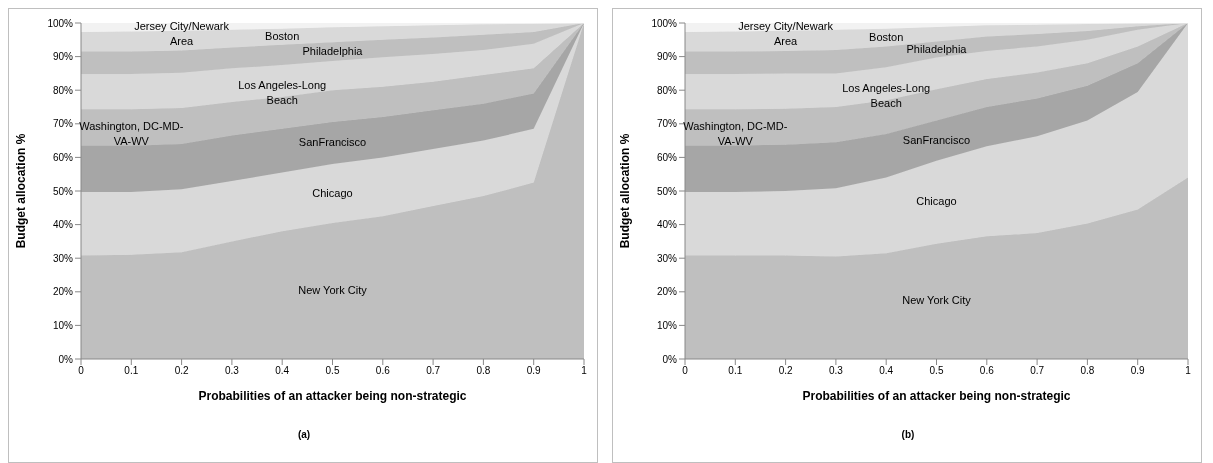 The width and height of the screenshot is (1213, 463). What do you see at coordinates (304, 434) in the screenshot?
I see `text: (a)` at bounding box center [304, 434].